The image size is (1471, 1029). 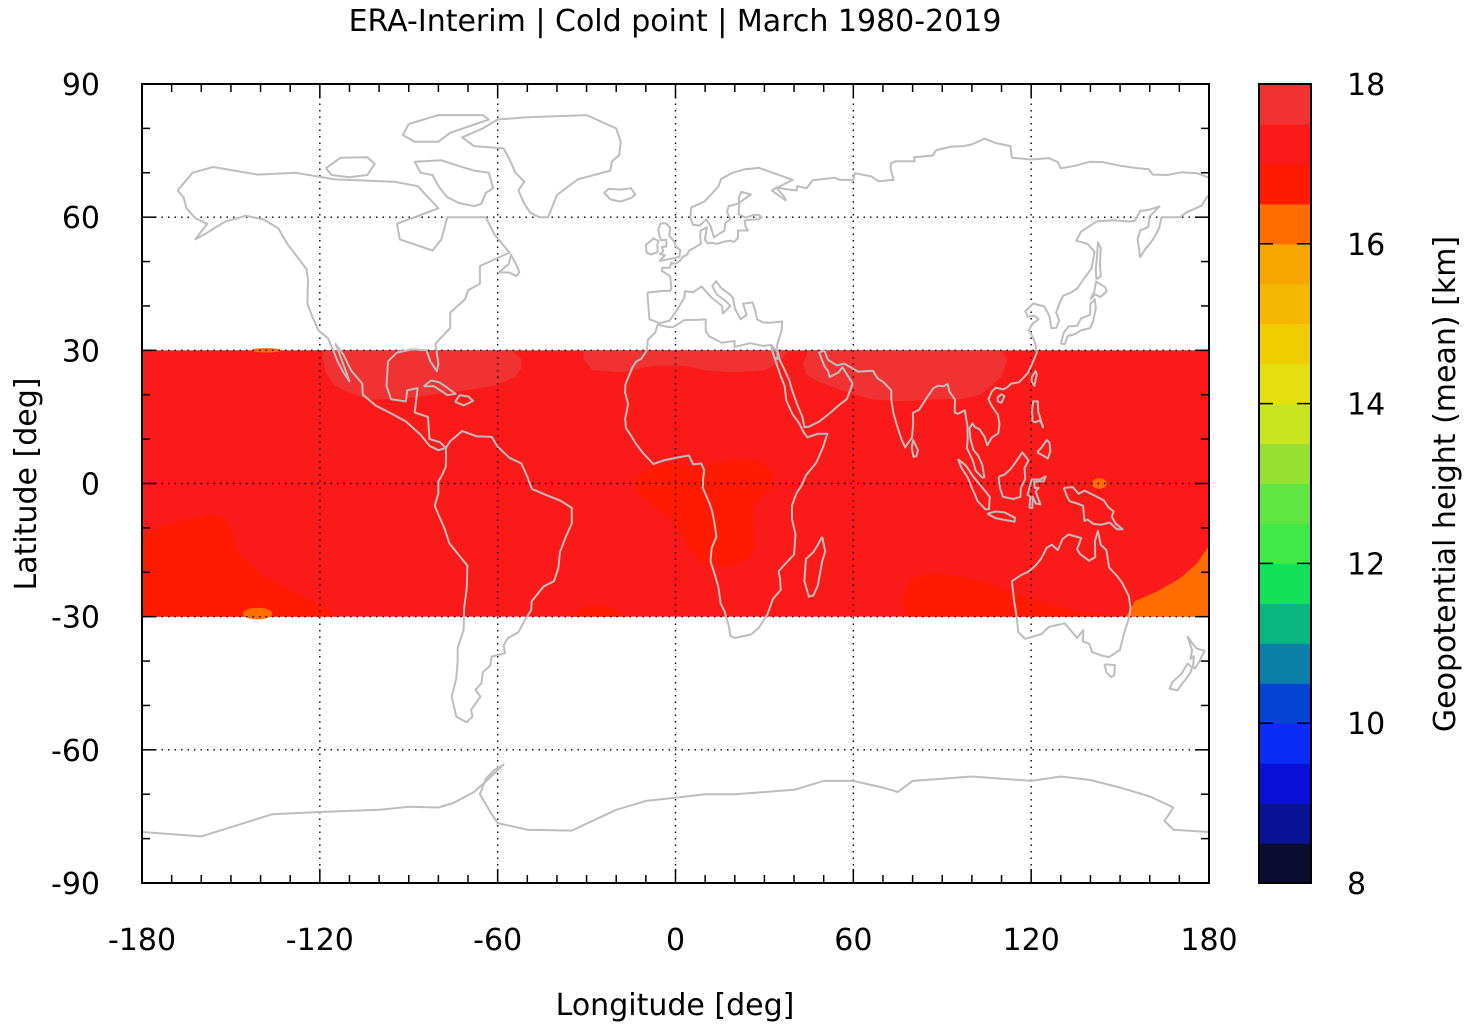 What do you see at coordinates (1366, 564) in the screenshot?
I see `colorbar-tick-label: 12` at bounding box center [1366, 564].